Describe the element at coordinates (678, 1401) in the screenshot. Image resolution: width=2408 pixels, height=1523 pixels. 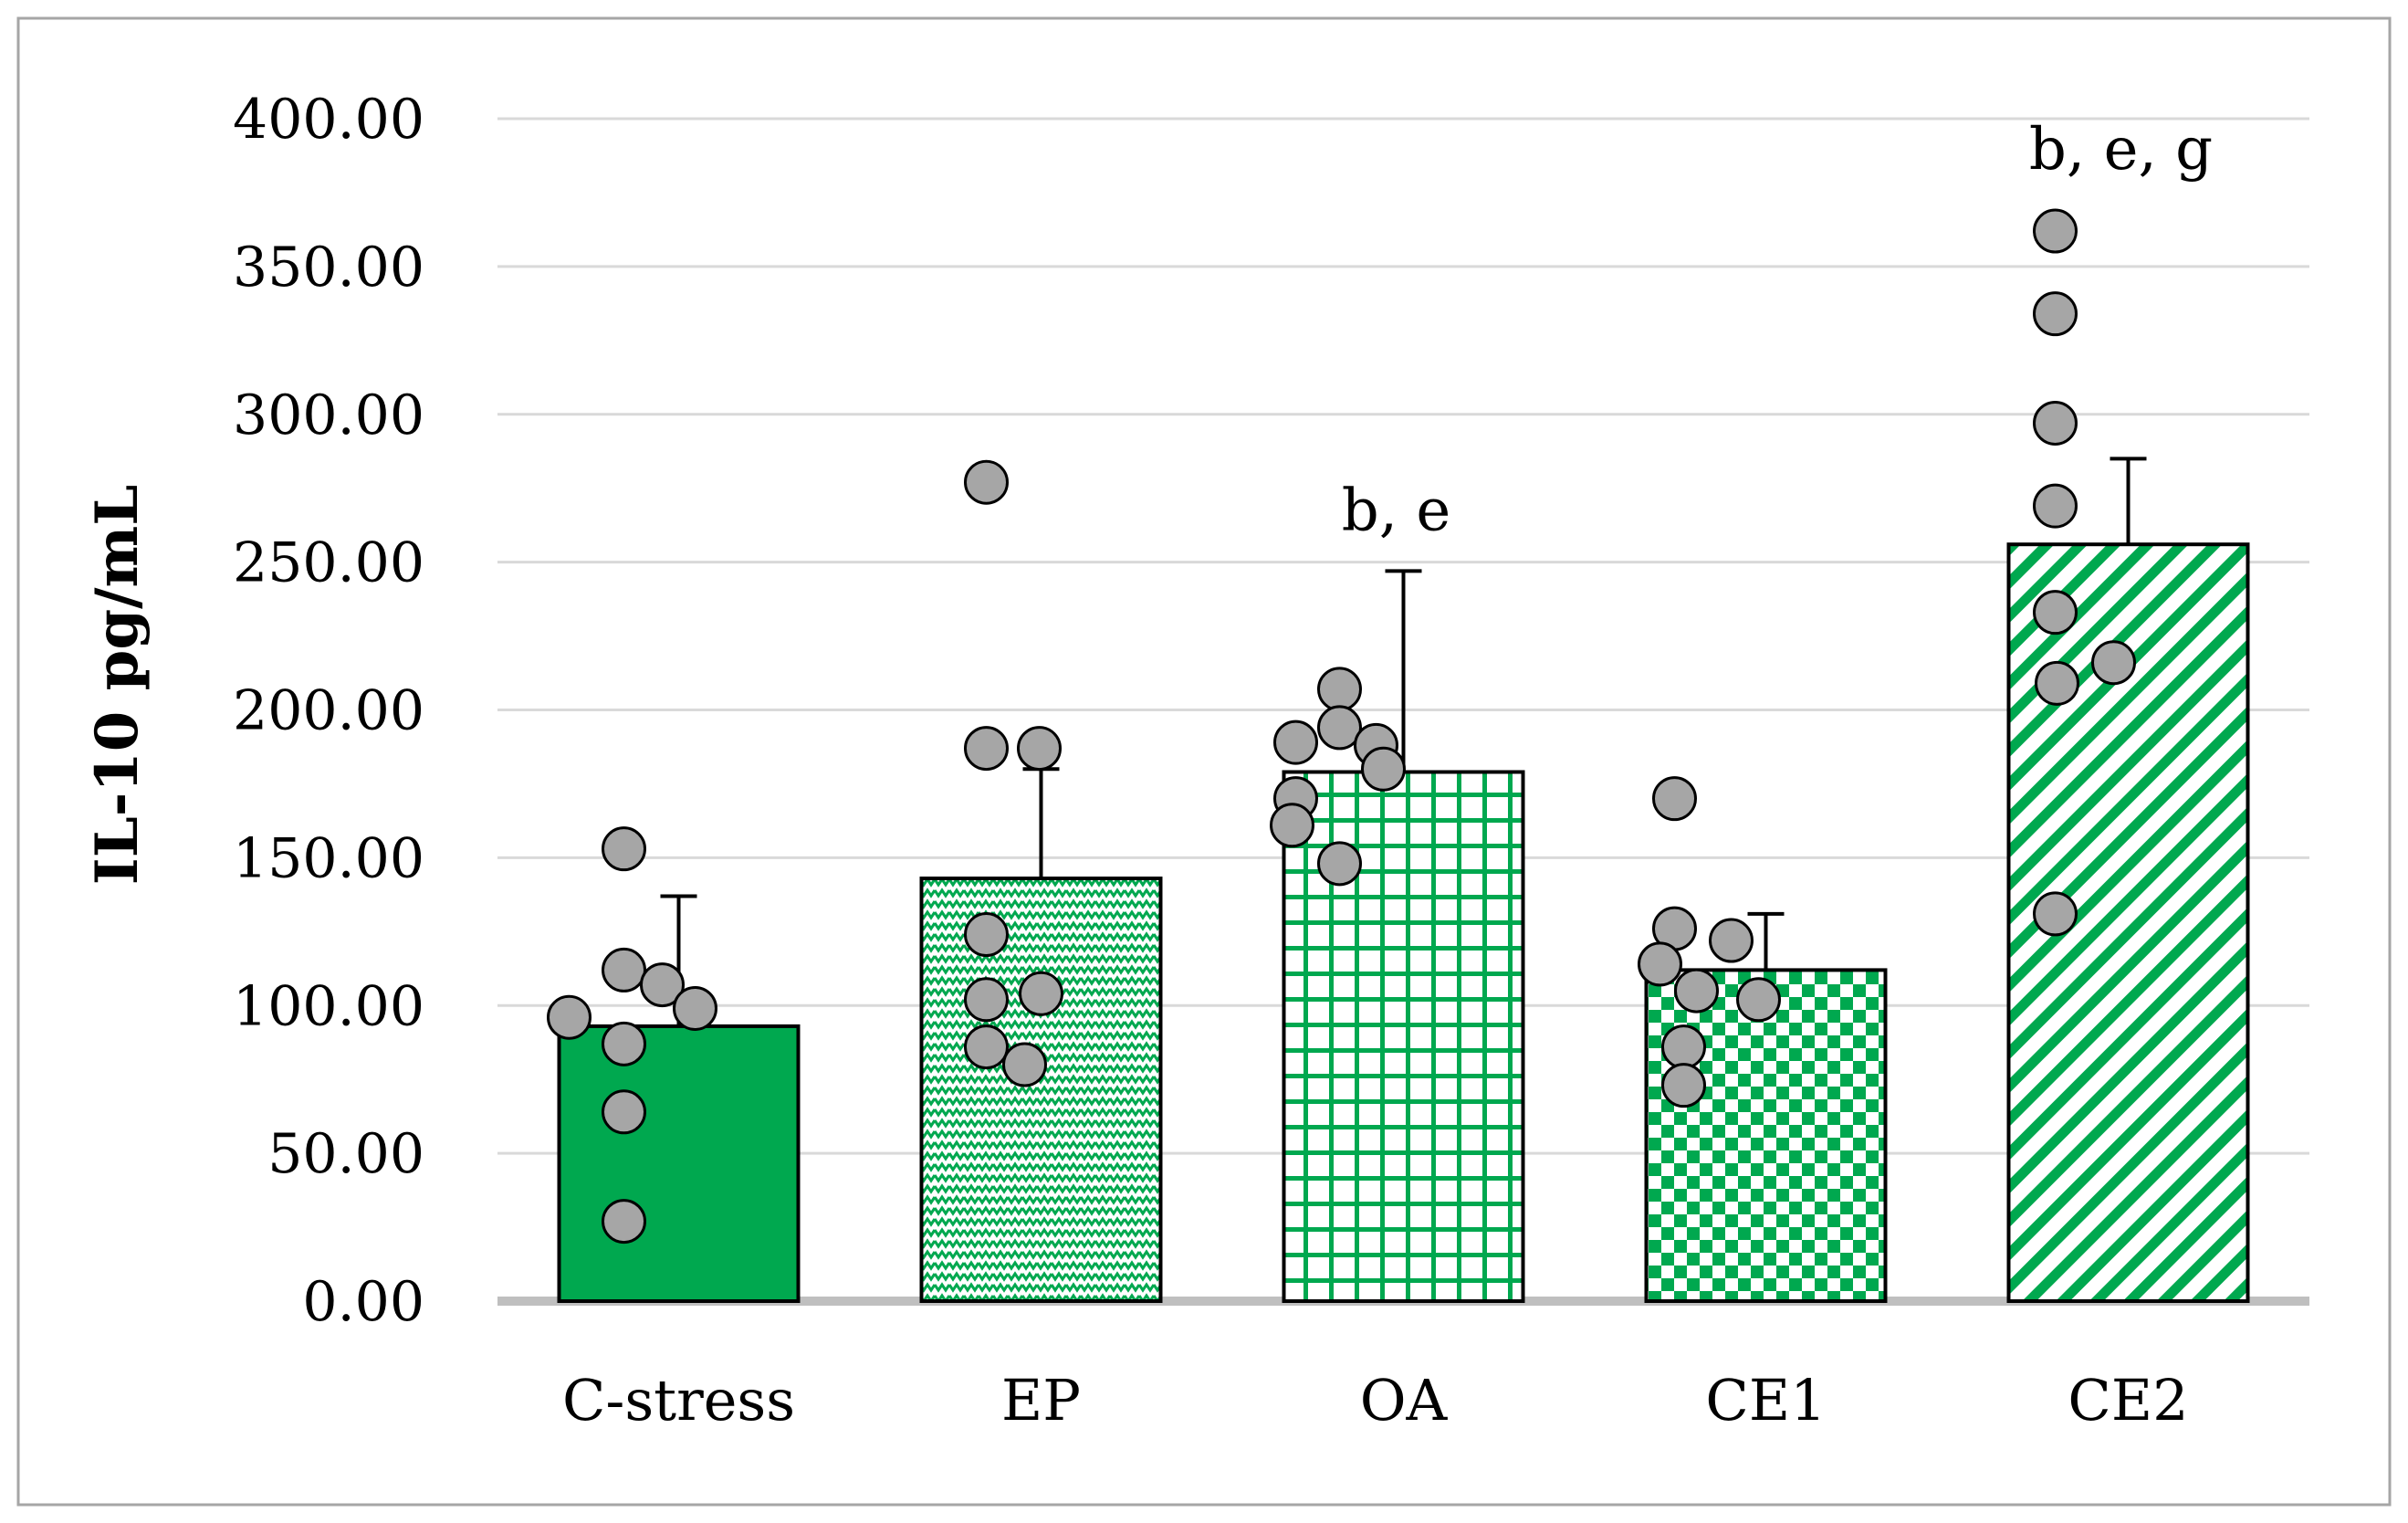
I see `x-tick-label: C-stress` at that location.